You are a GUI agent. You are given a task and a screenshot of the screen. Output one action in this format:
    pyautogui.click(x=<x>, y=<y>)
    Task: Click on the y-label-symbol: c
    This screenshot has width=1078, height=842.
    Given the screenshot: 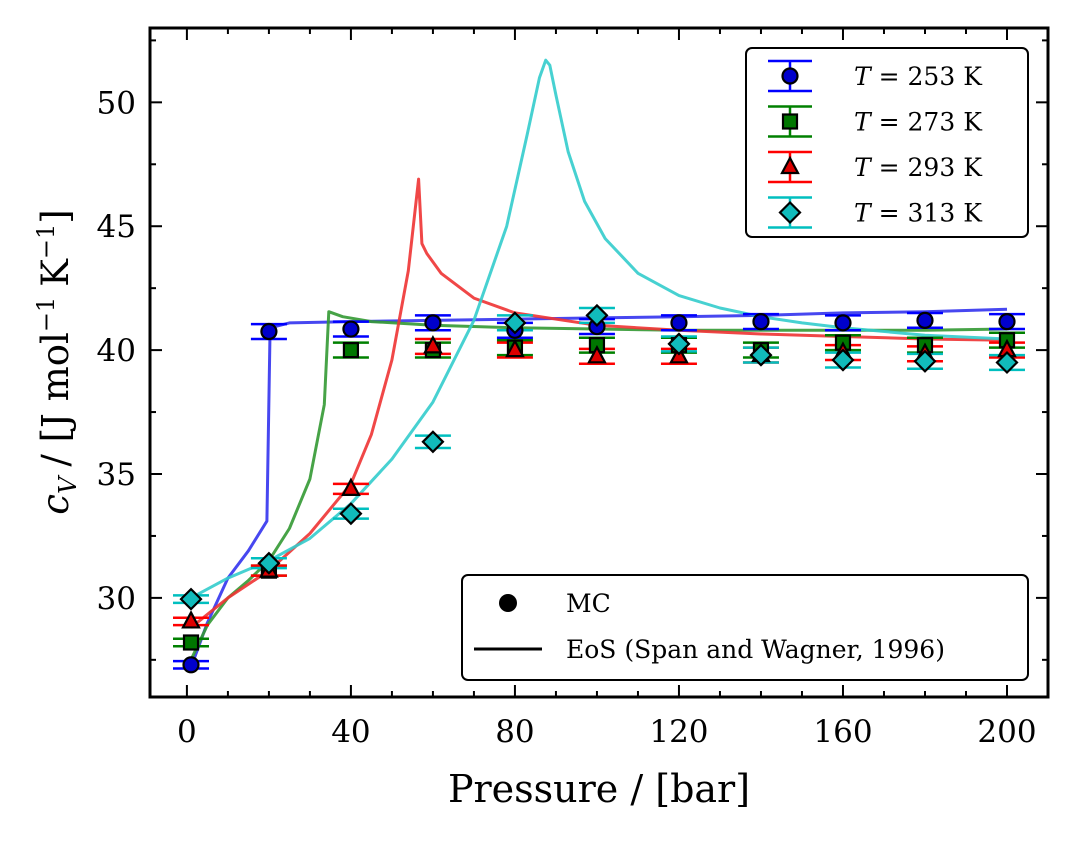 What is the action you would take?
    pyautogui.click(x=55, y=504)
    